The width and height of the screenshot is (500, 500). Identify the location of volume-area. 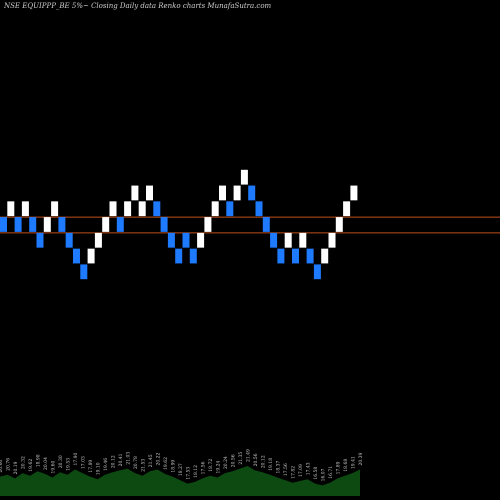
(180, 481).